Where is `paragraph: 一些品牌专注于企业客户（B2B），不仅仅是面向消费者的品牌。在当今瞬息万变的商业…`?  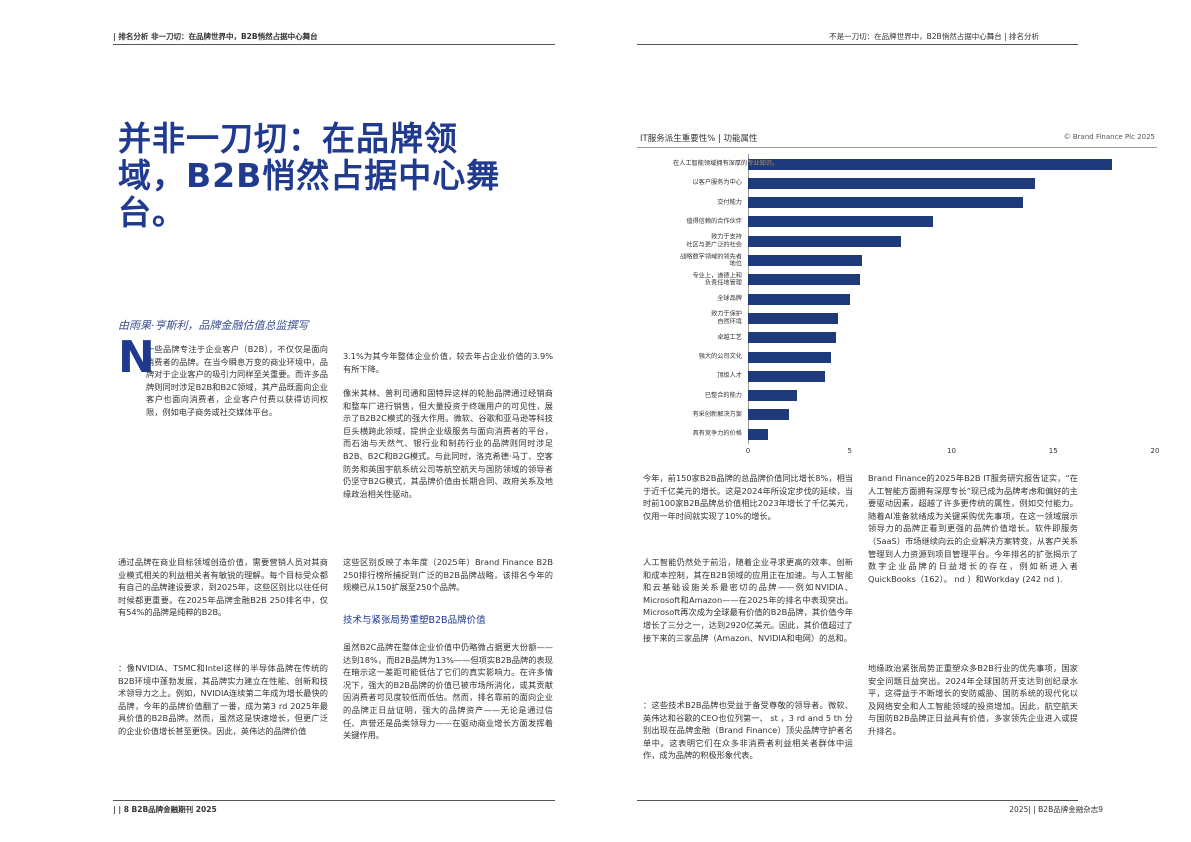
paragraph: 一些品牌专注于企业客户（B2B），不仅仅是面向消费者的品牌。在当今瞬息万变的商业… is located at coordinates (237, 380).